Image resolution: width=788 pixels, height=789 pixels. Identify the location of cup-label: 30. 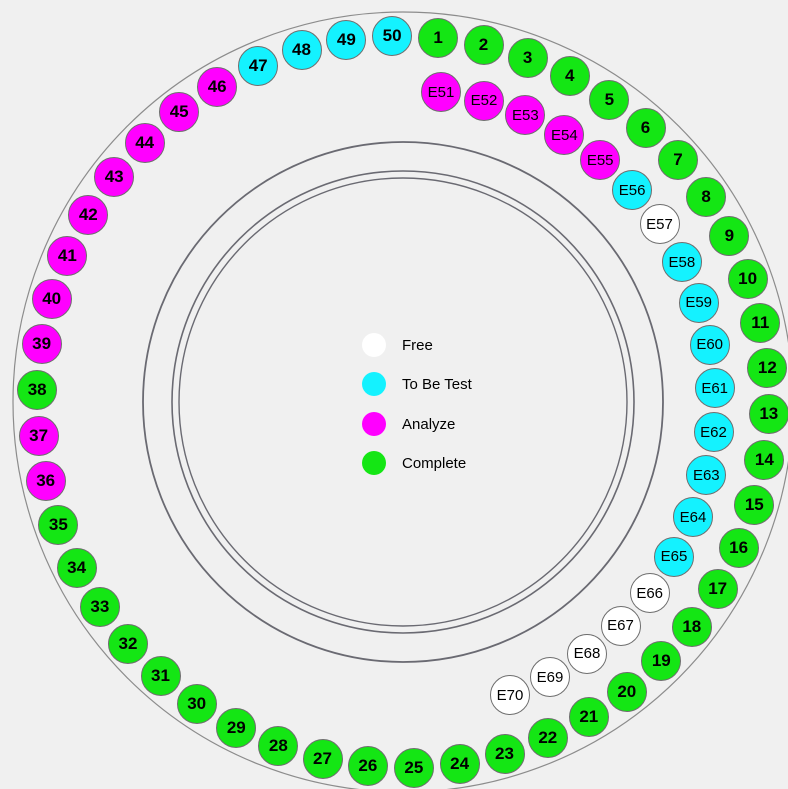
(197, 704).